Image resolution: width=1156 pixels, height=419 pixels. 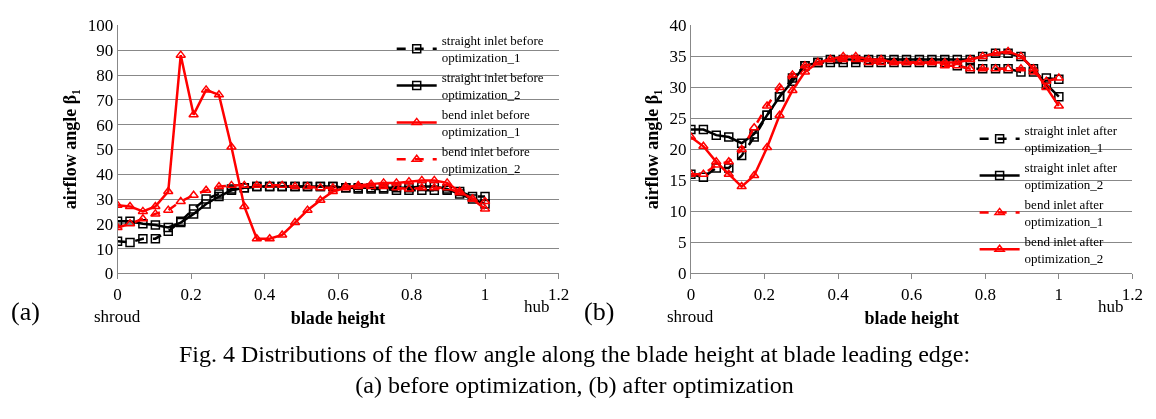 What do you see at coordinates (100, 26) in the screenshot?
I see `y-tick-label: 100` at bounding box center [100, 26].